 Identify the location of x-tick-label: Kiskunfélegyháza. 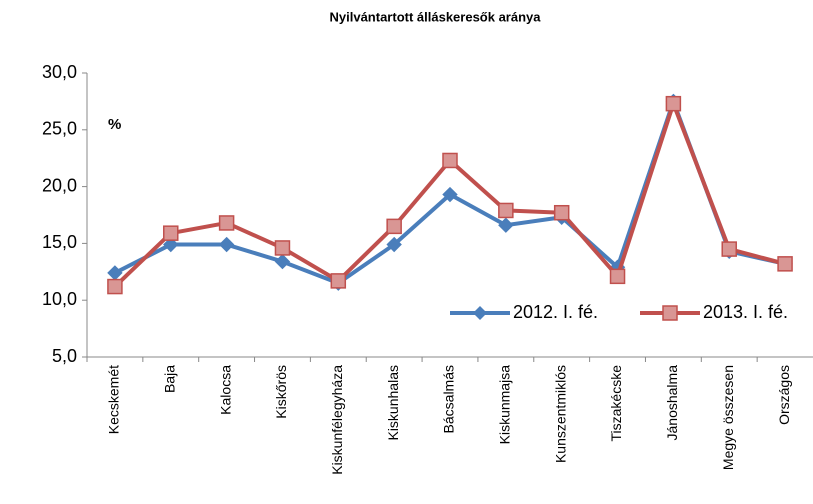
(337, 420).